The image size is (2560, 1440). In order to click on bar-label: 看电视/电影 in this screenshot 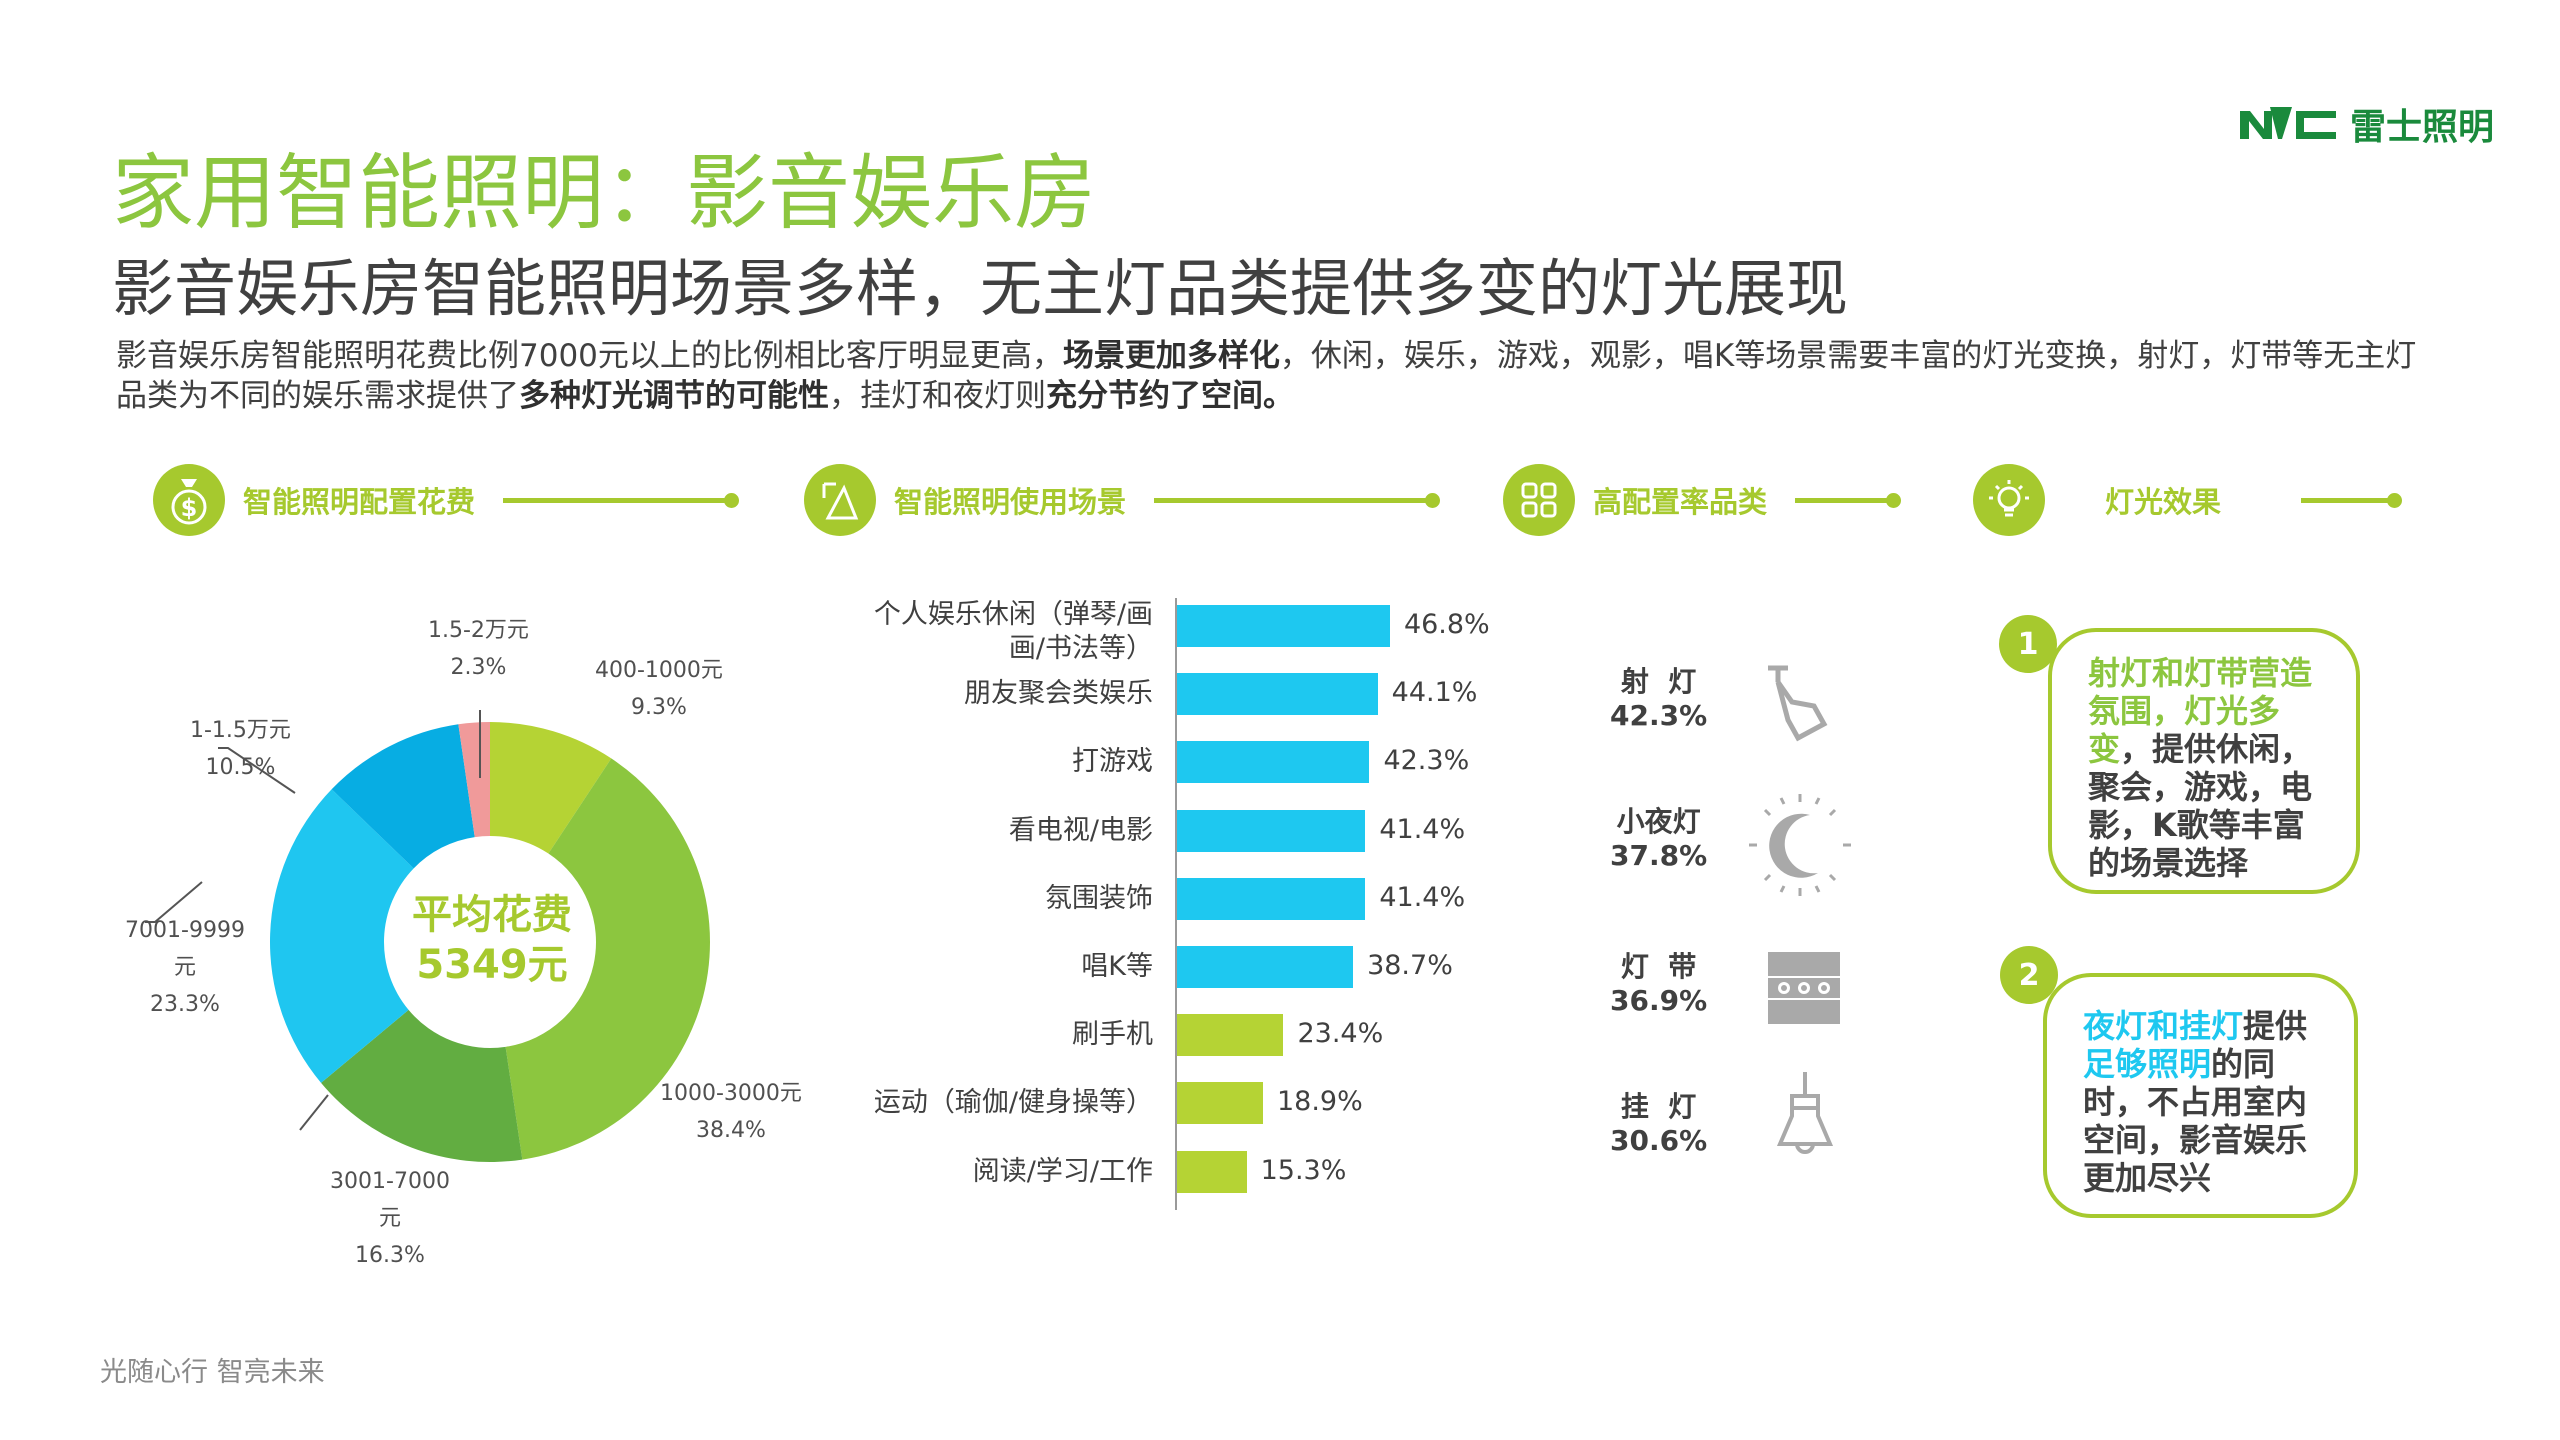, I will do `click(1080, 830)`.